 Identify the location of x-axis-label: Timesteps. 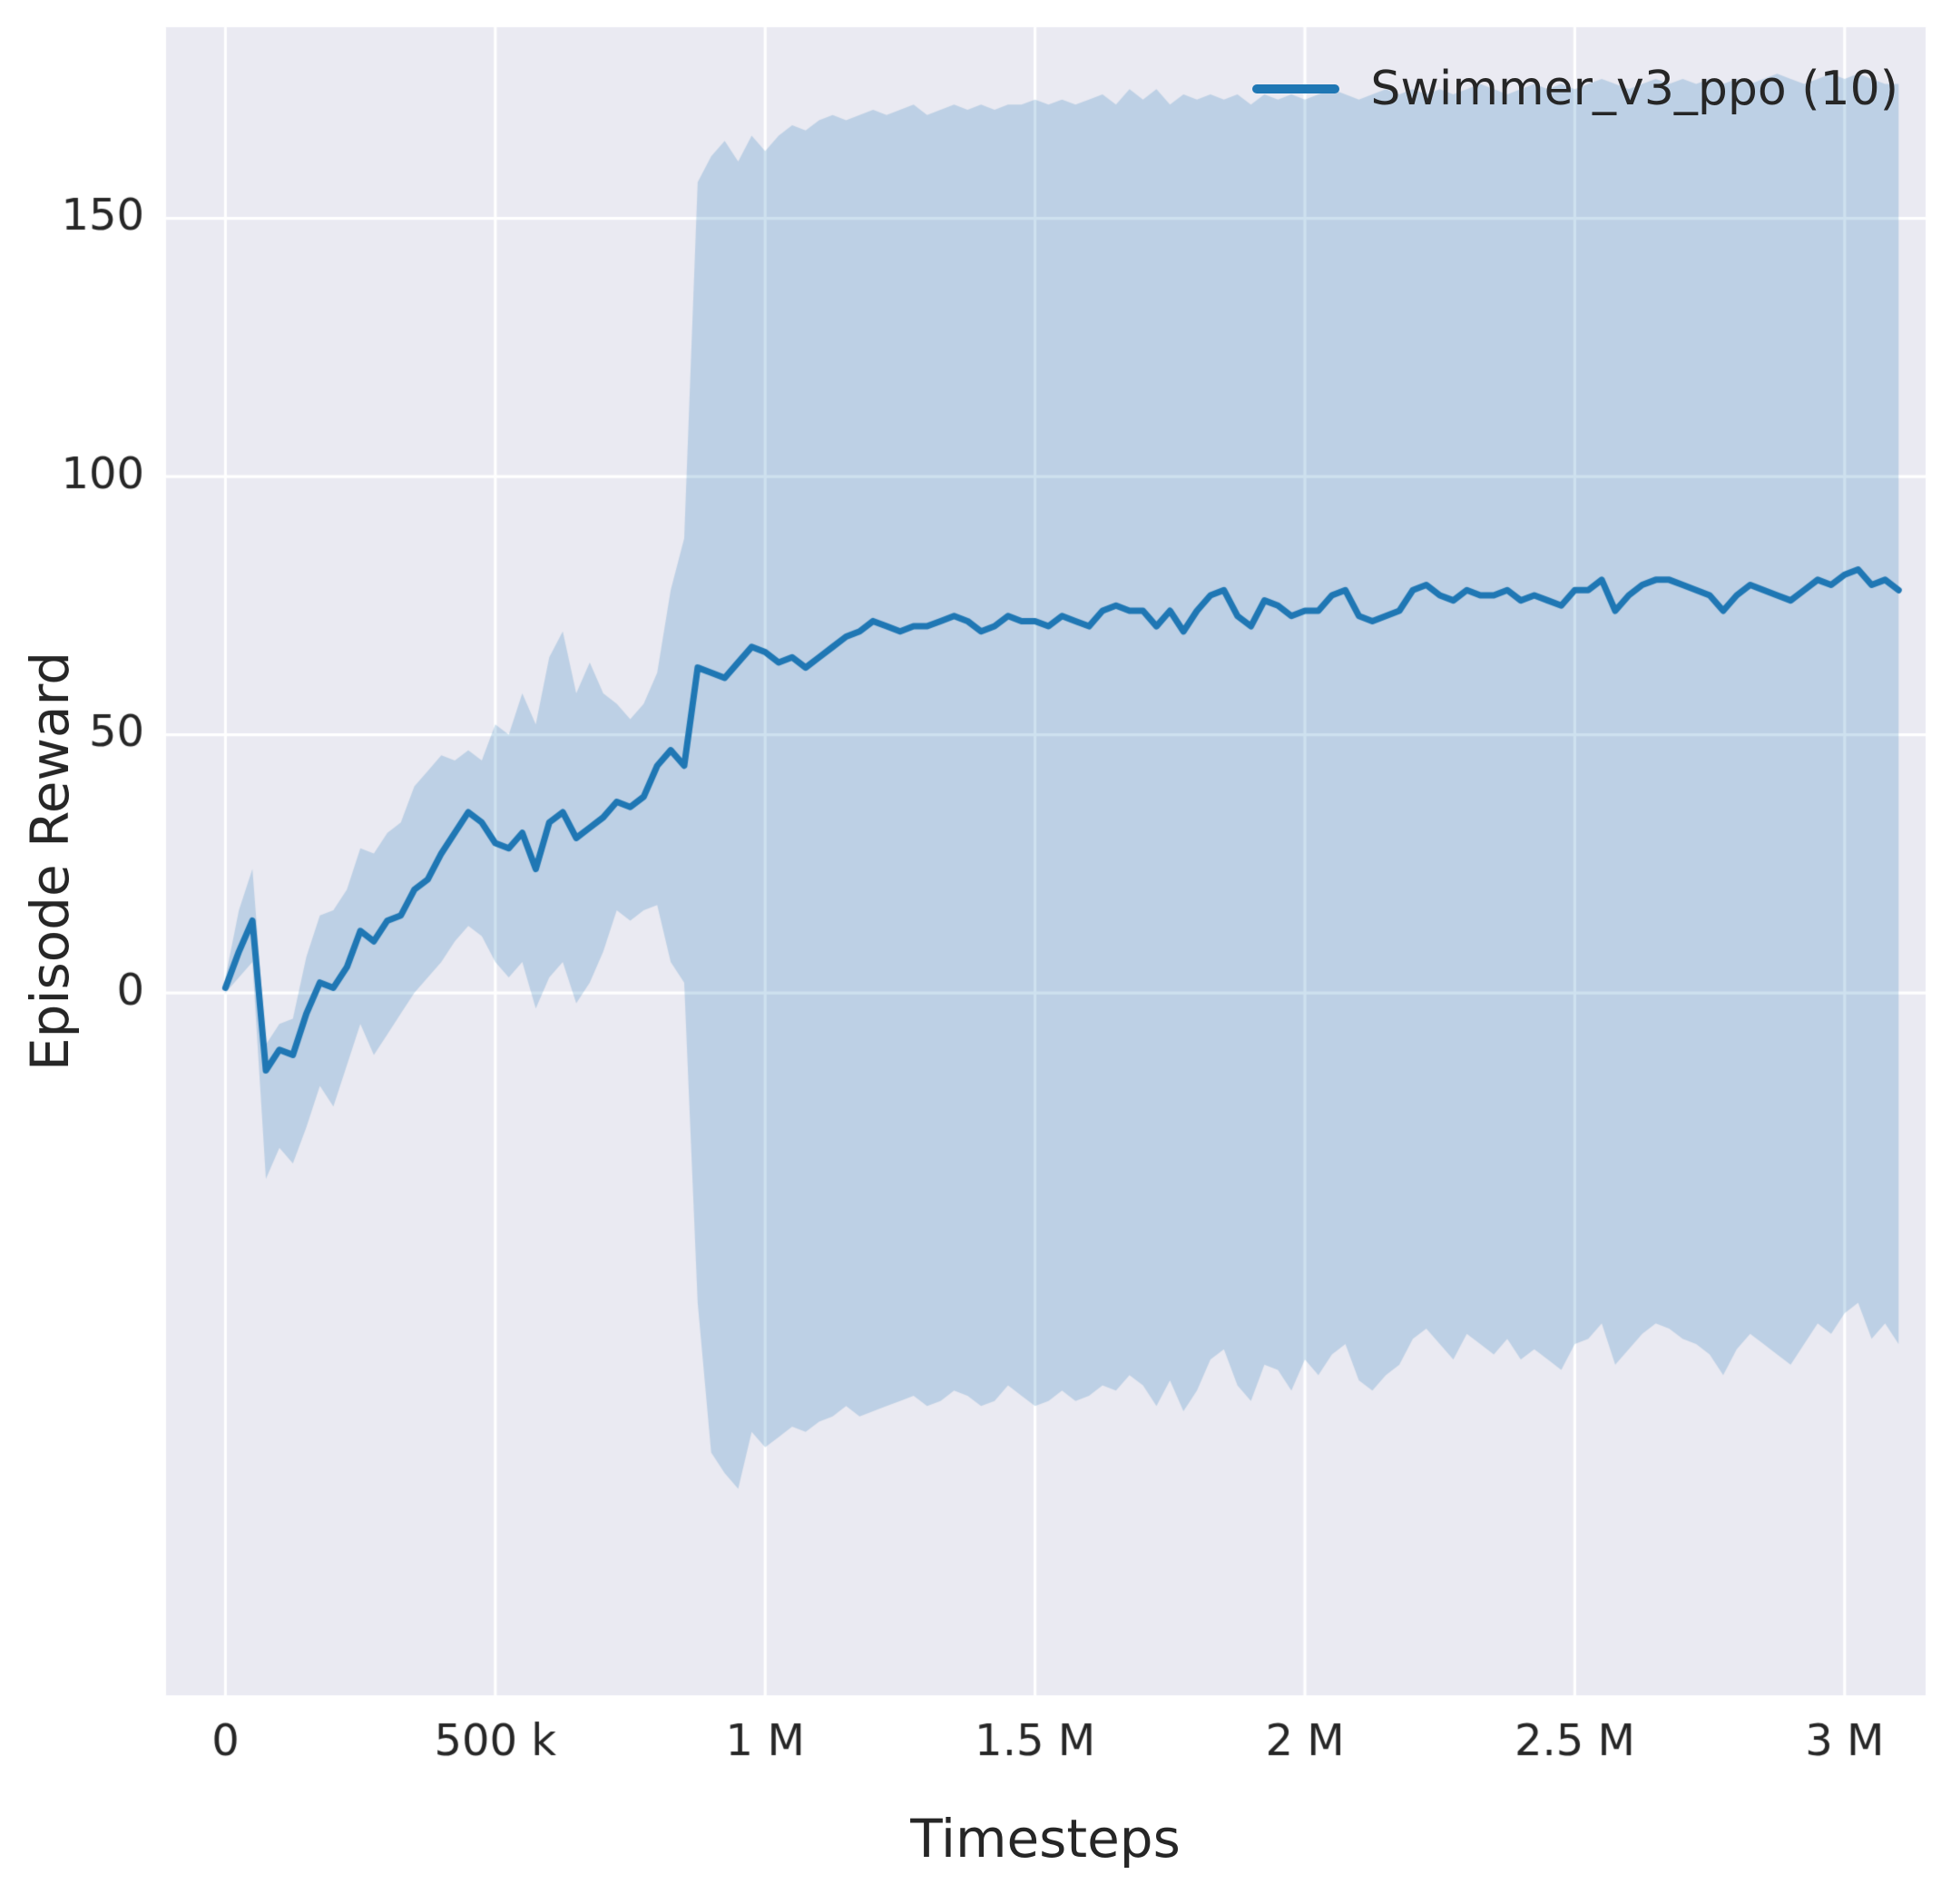
(1045, 1839).